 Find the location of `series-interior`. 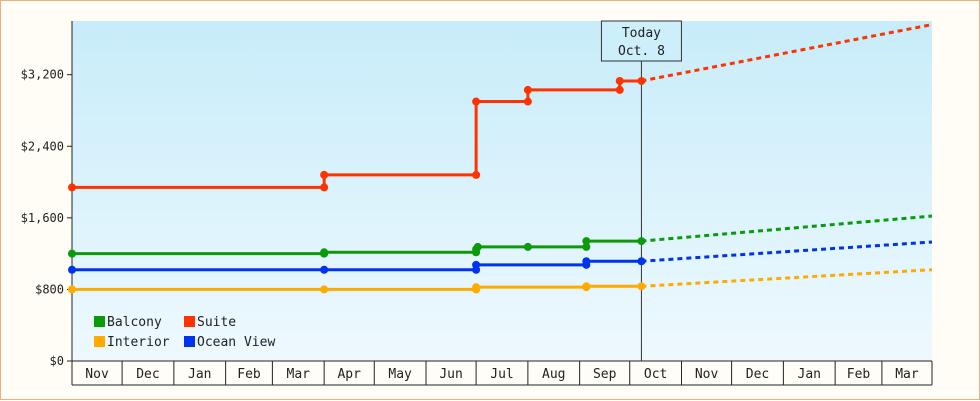

series-interior is located at coordinates (500, 281).